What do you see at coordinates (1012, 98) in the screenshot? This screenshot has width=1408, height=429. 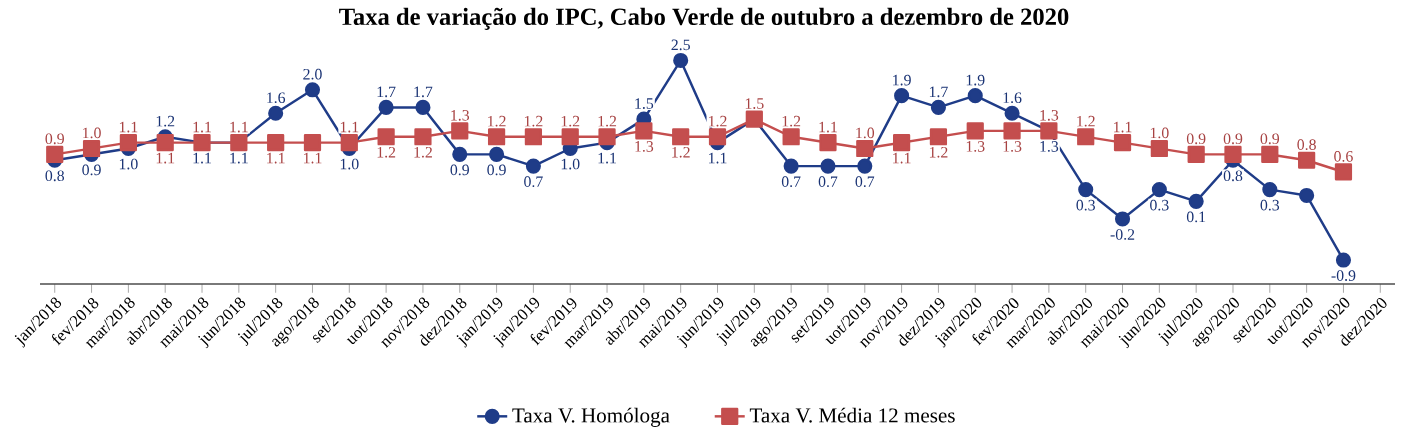 I see `data-label: 1.6` at bounding box center [1012, 98].